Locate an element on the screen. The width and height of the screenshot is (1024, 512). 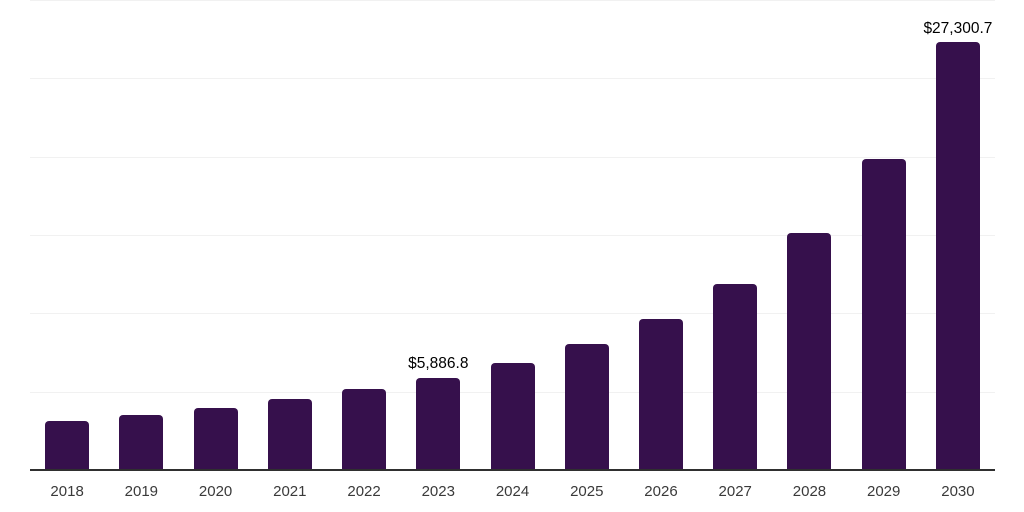
bar-2029 is located at coordinates (883, 314).